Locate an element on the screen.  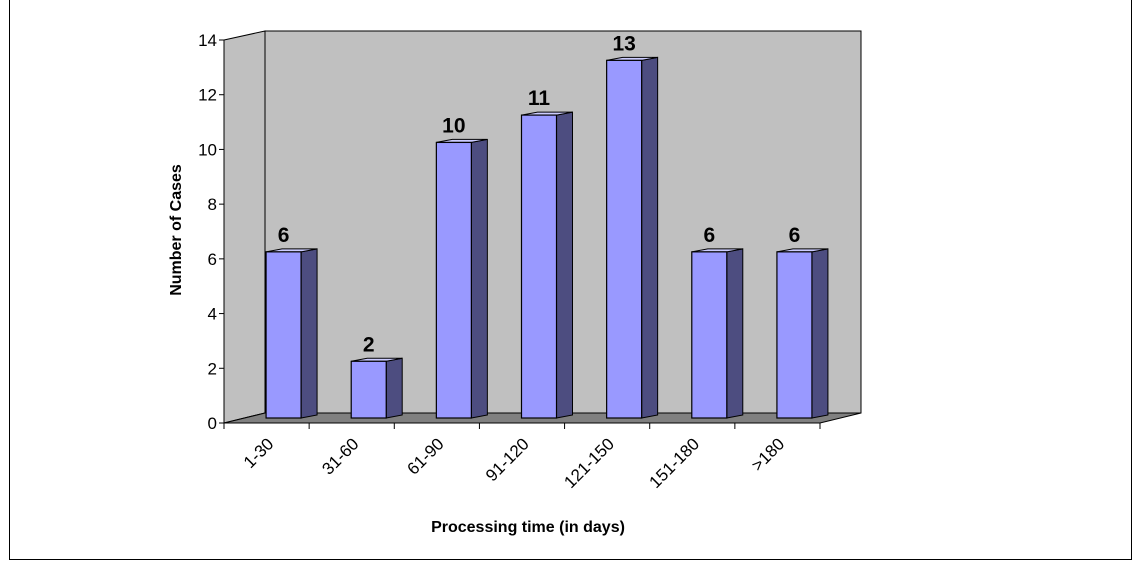
data-label: 2 is located at coordinates (369, 344).